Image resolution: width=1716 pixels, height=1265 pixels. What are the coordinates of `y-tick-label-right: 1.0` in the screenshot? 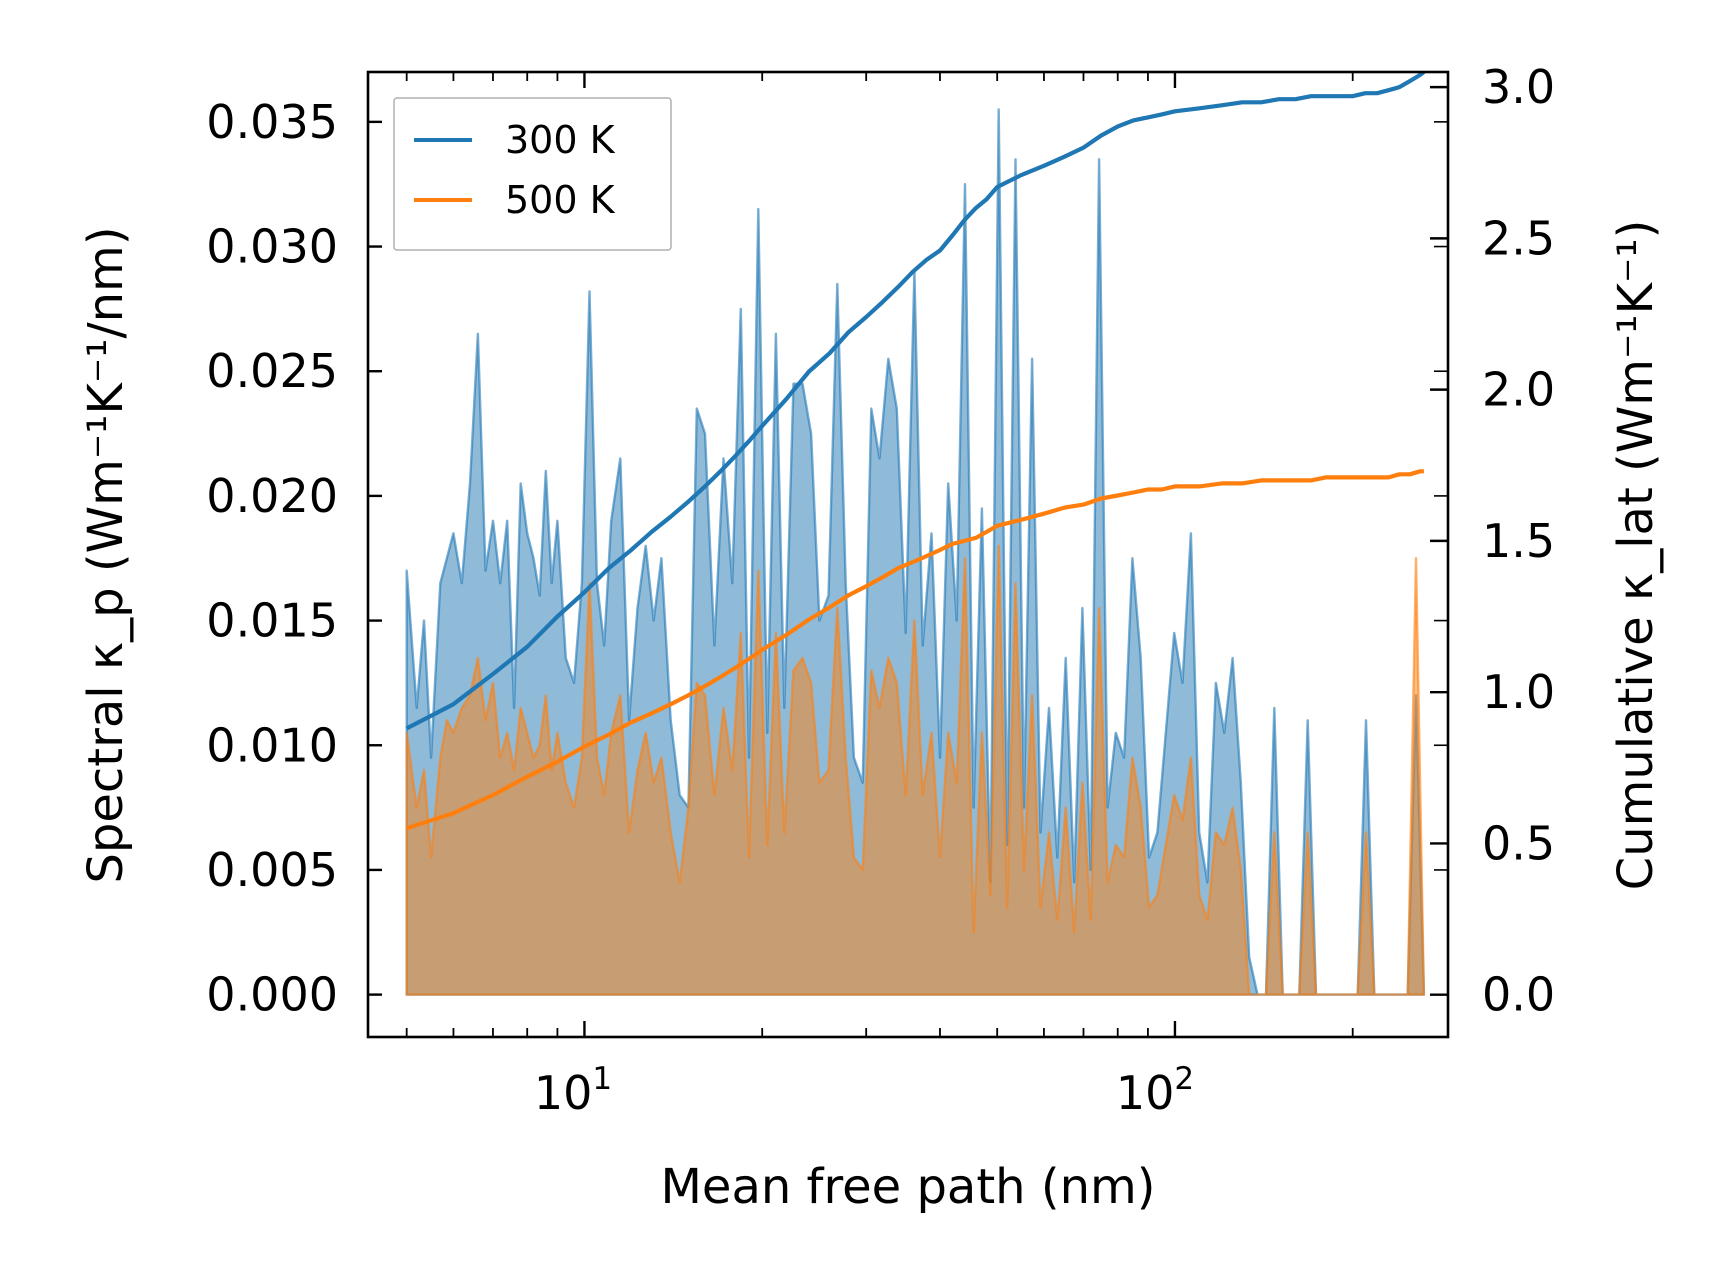 It's located at (1518, 692).